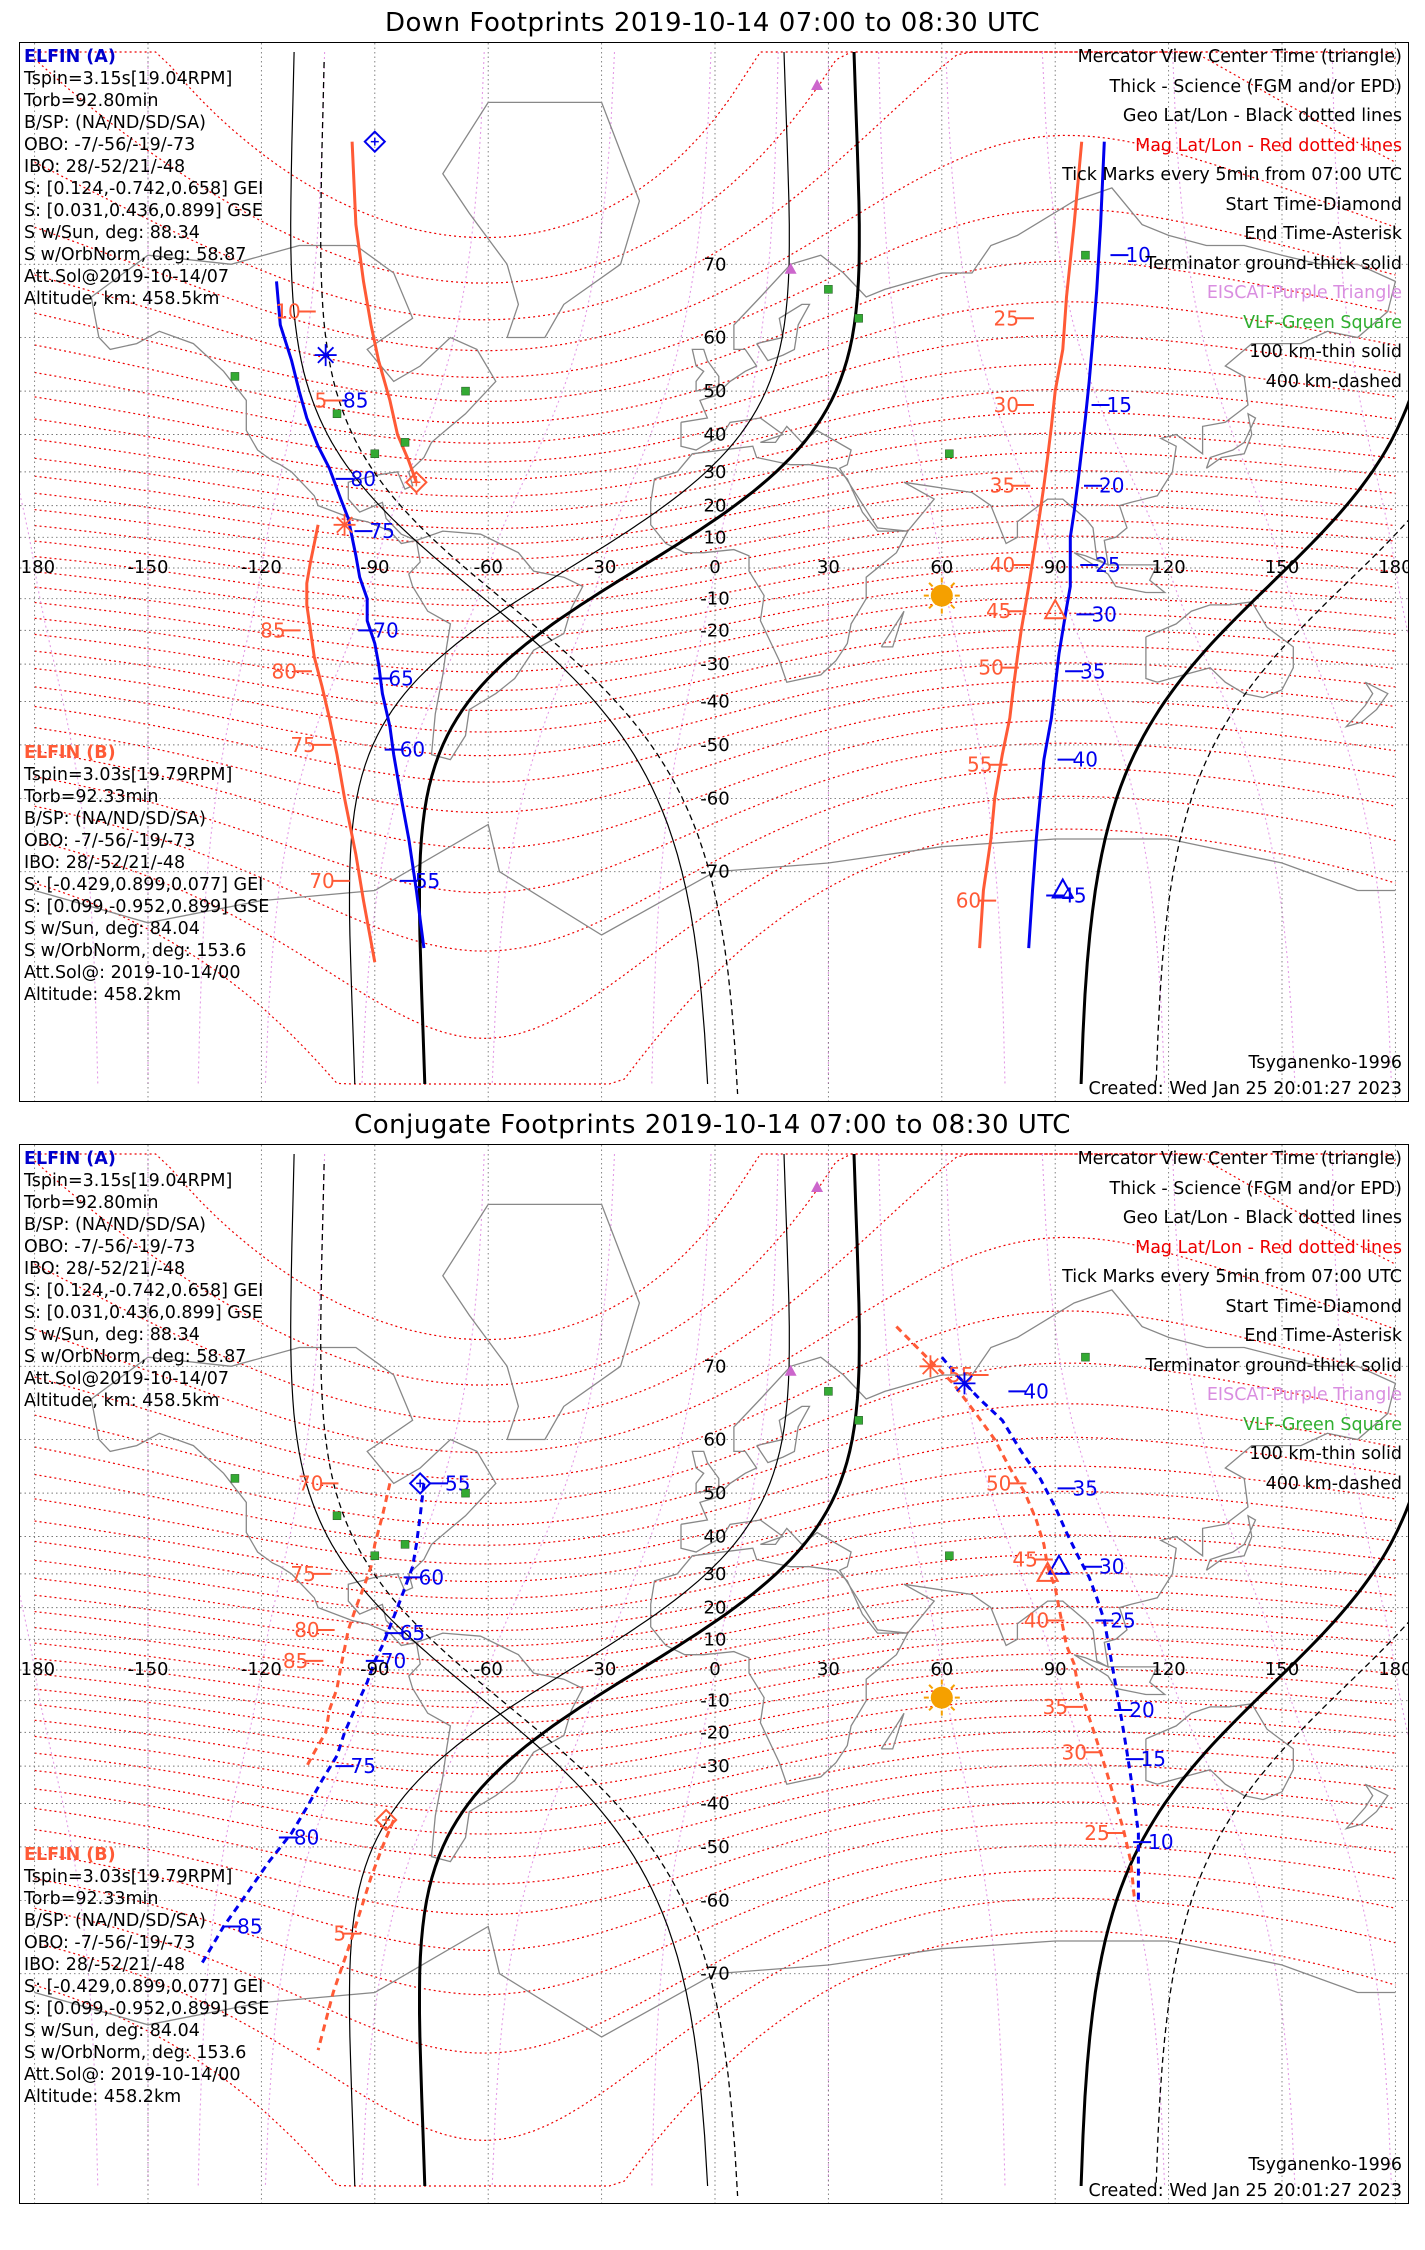 This screenshot has height=2250, width=1425. I want to click on track-label-b: 75, so click(302, 745).